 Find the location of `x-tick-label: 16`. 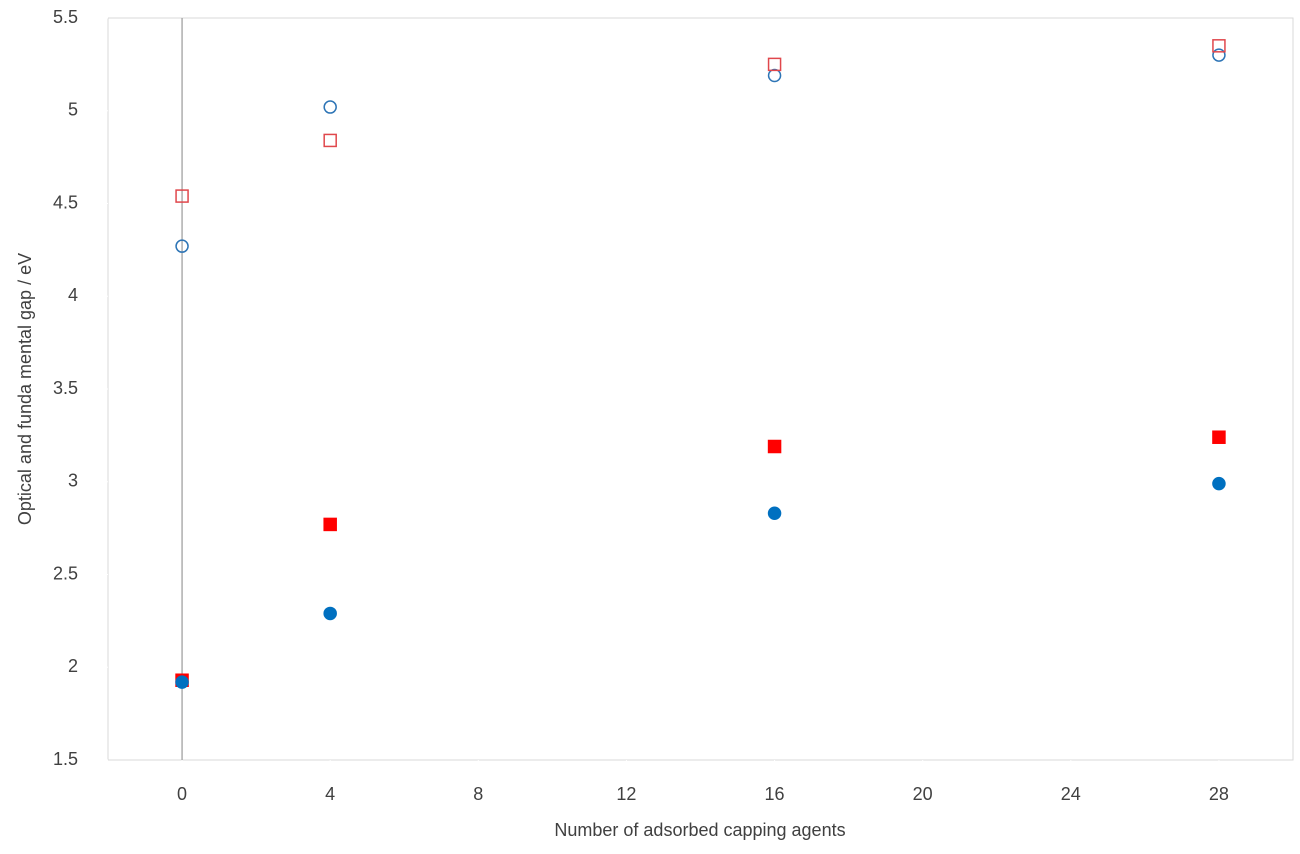

x-tick-label: 16 is located at coordinates (775, 794).